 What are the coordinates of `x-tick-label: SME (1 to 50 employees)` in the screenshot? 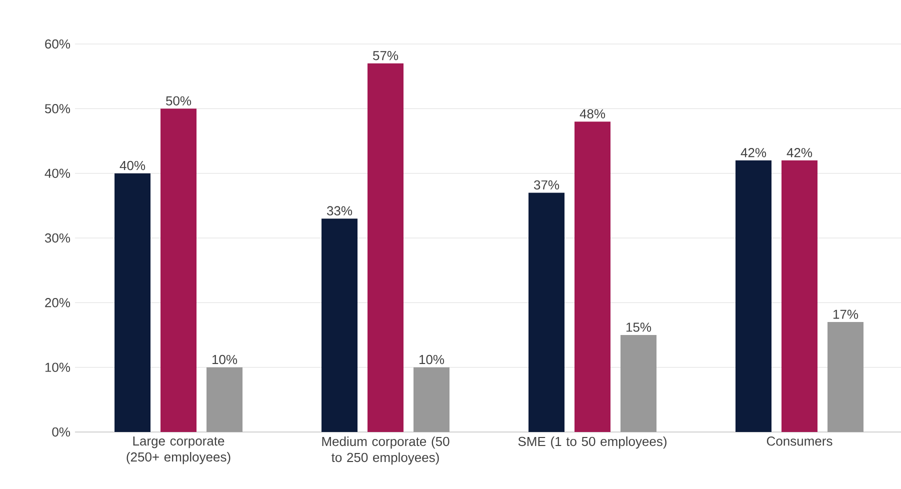 It's located at (592, 442).